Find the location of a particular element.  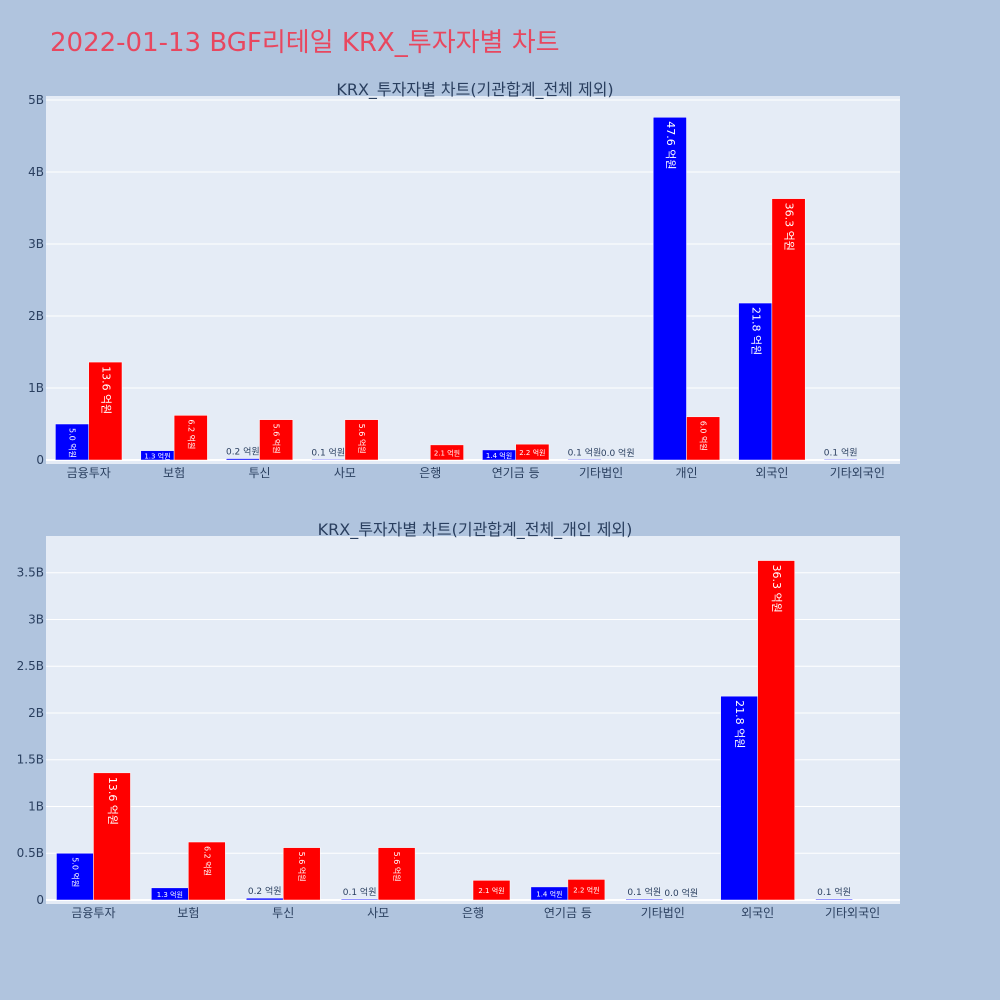

page-title: 2022-01-13 BGF리테일 KRX_투자자별 차트 is located at coordinates (305, 43).